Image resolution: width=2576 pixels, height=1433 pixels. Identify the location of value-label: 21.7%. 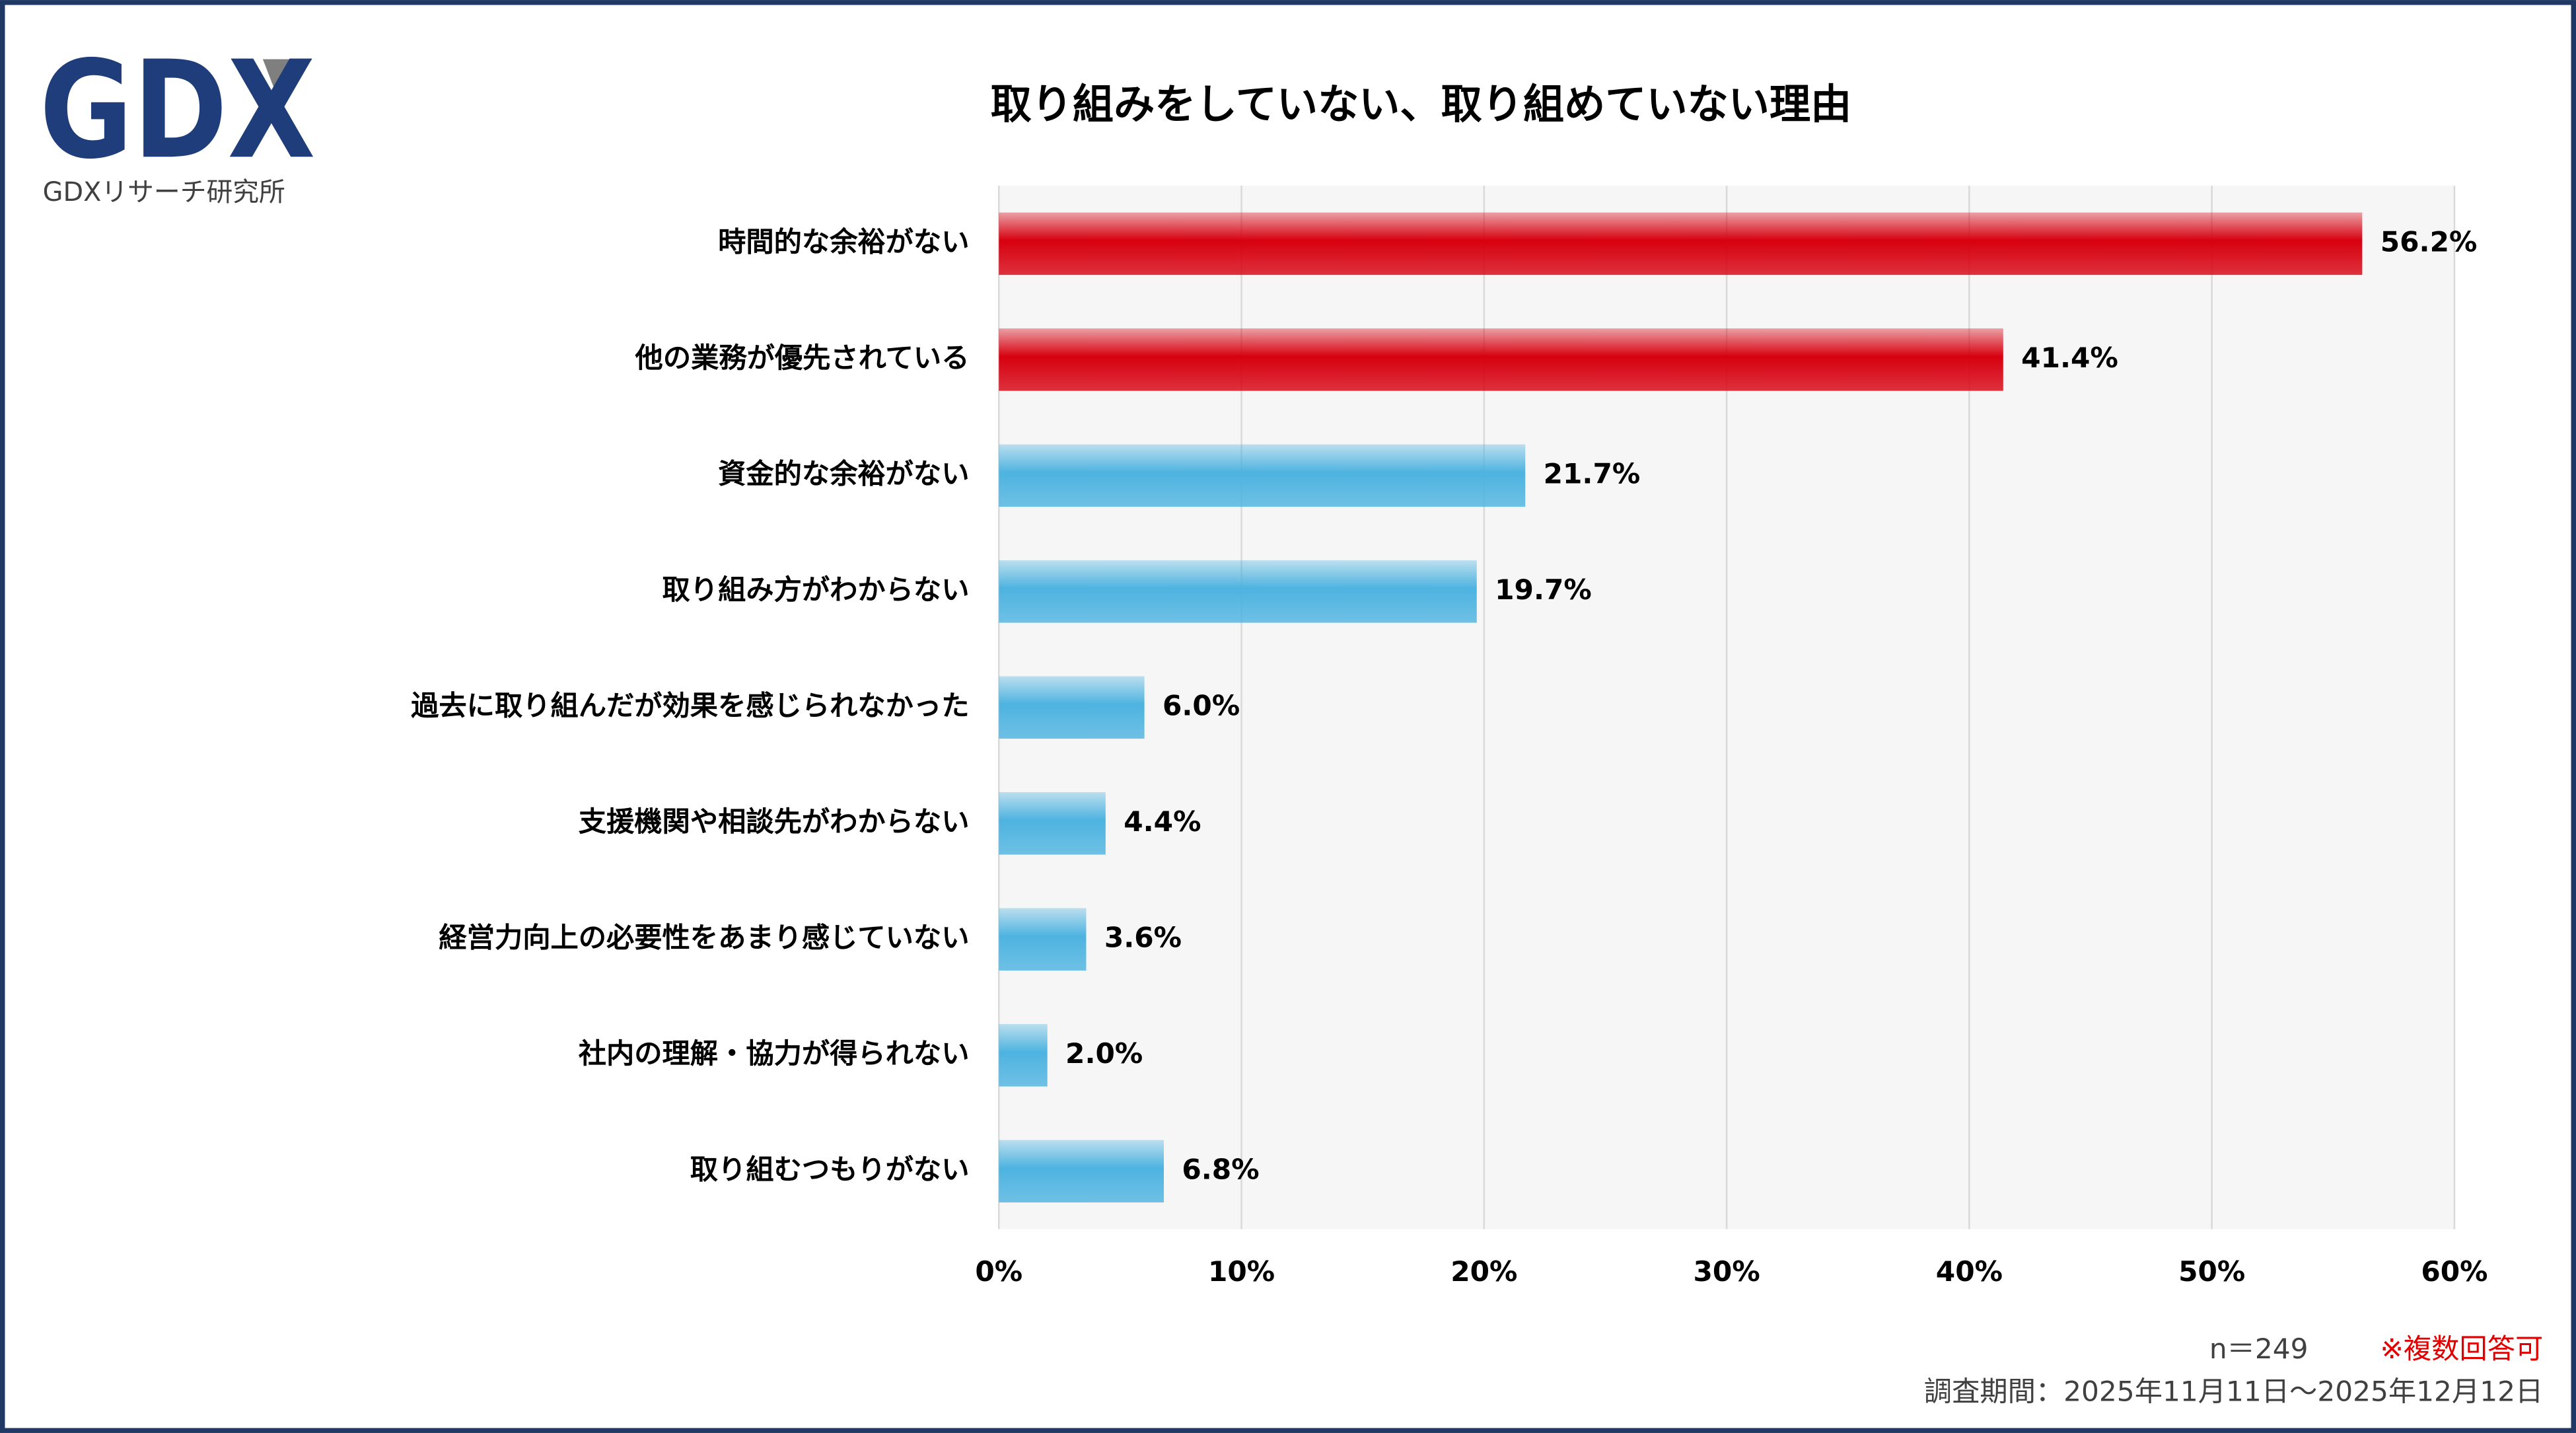
(1592, 473).